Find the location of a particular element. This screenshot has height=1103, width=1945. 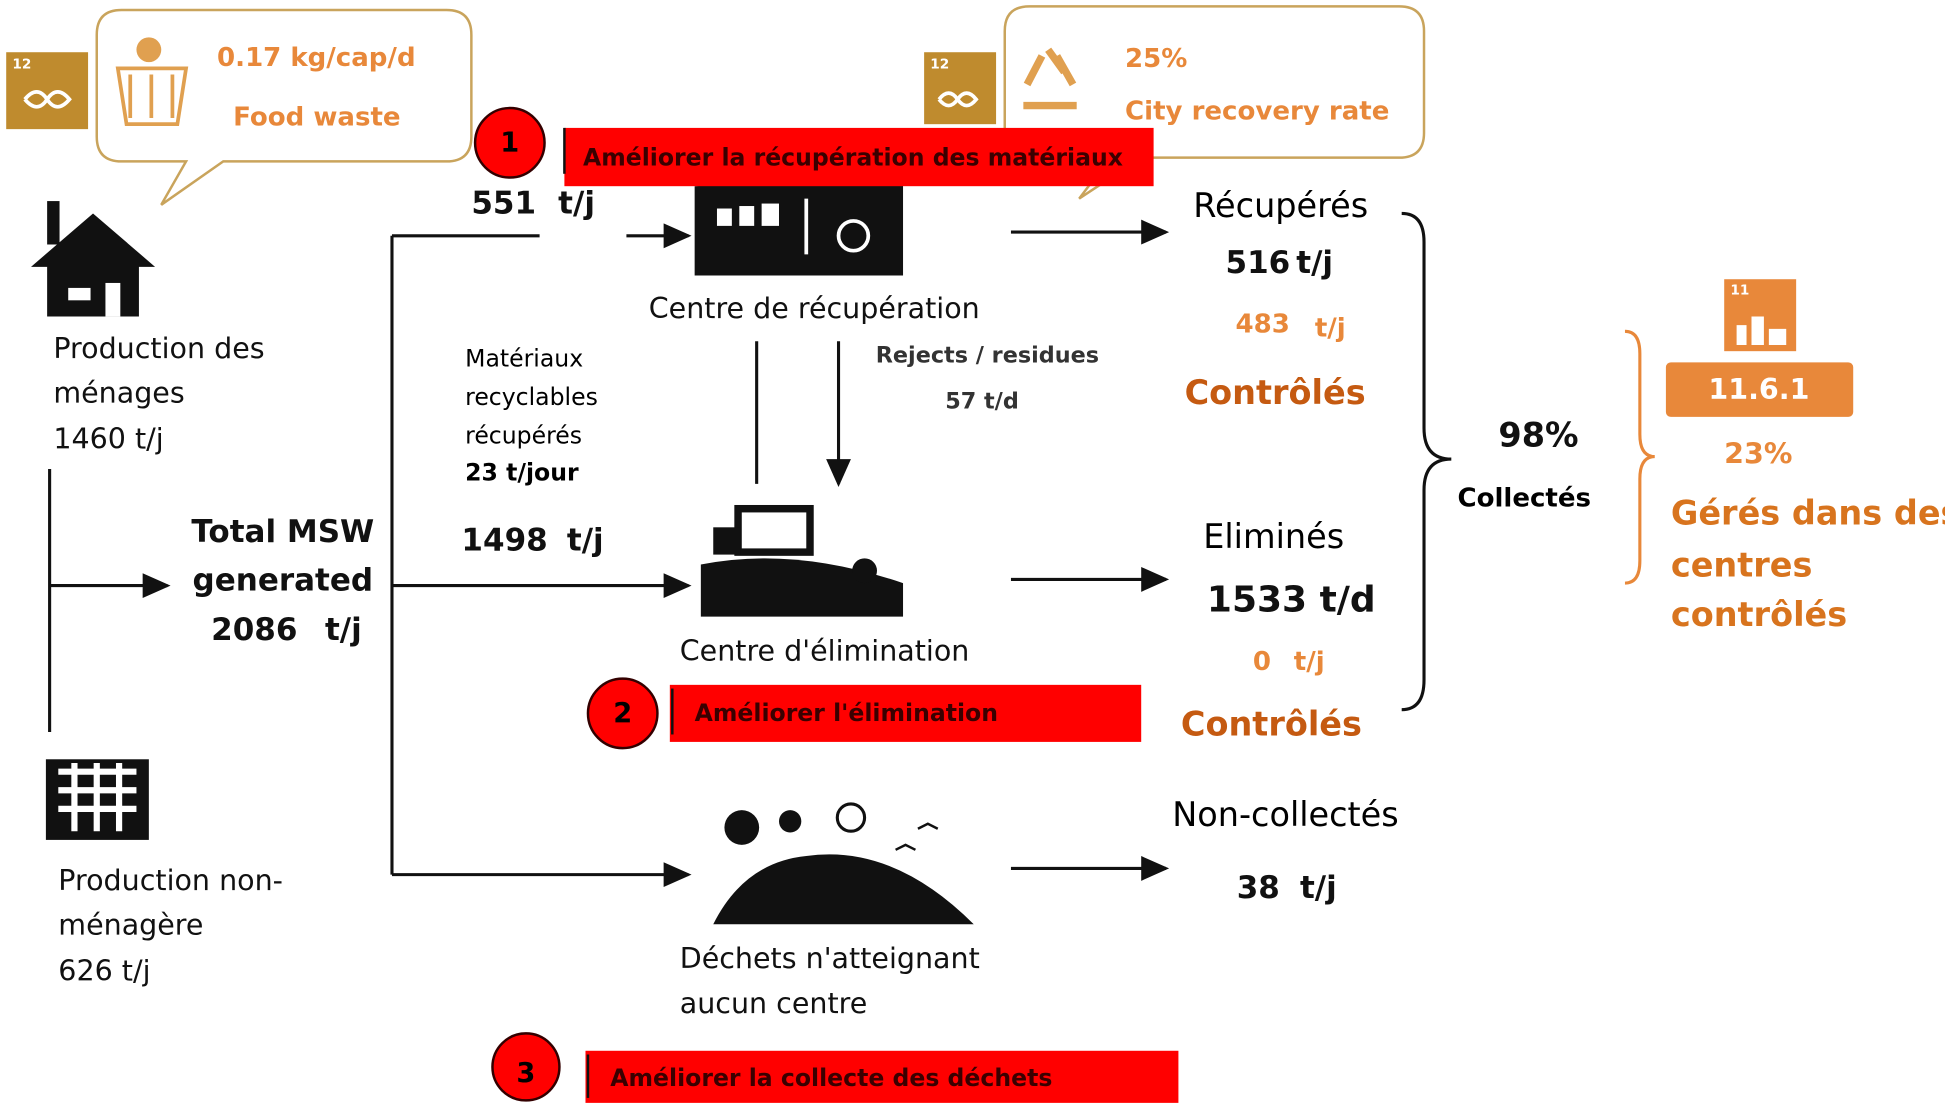

disposal-centre-icon is located at coordinates (802, 560).